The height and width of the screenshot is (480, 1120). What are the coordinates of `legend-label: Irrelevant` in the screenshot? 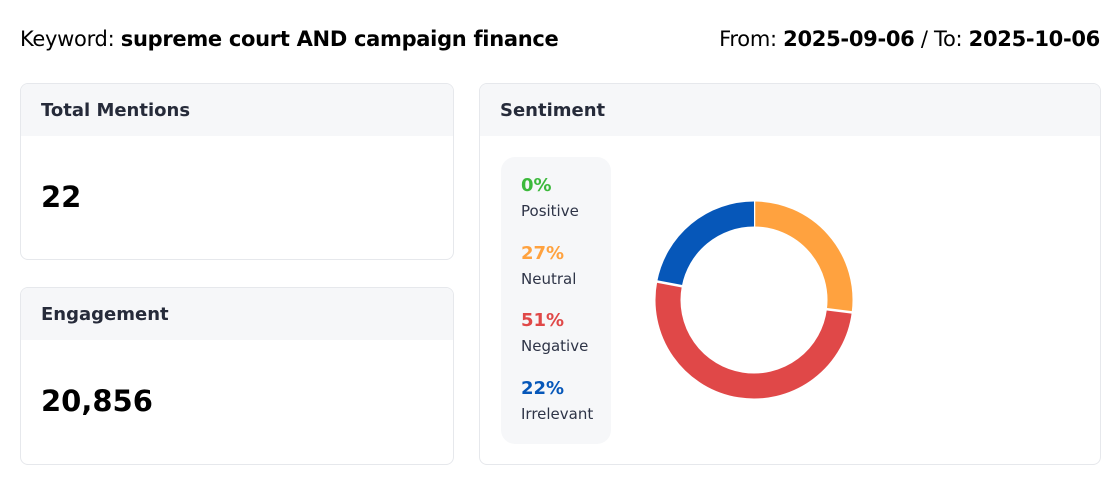 It's located at (557, 413).